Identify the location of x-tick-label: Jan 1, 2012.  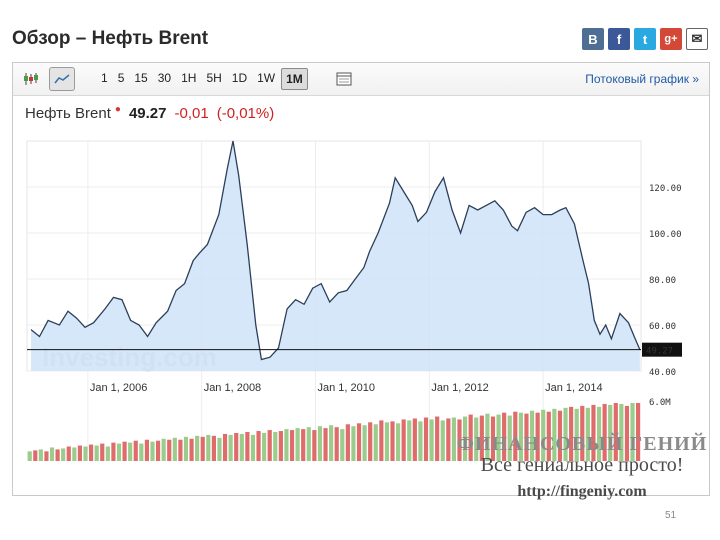
(460, 388).